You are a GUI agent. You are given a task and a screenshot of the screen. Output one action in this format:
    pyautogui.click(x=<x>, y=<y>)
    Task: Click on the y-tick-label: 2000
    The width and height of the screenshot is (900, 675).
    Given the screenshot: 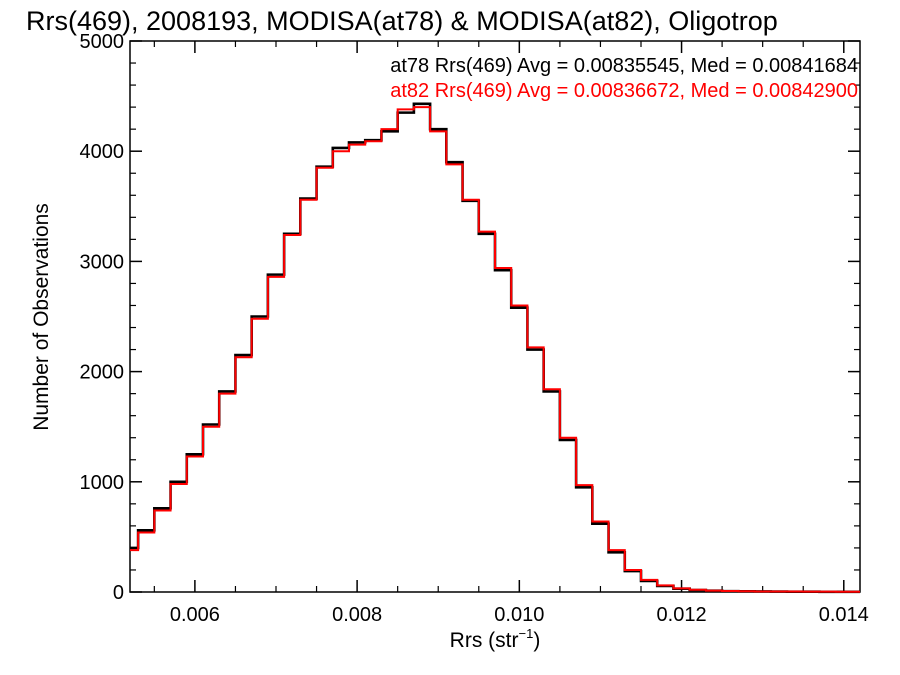 What is the action you would take?
    pyautogui.click(x=102, y=373)
    